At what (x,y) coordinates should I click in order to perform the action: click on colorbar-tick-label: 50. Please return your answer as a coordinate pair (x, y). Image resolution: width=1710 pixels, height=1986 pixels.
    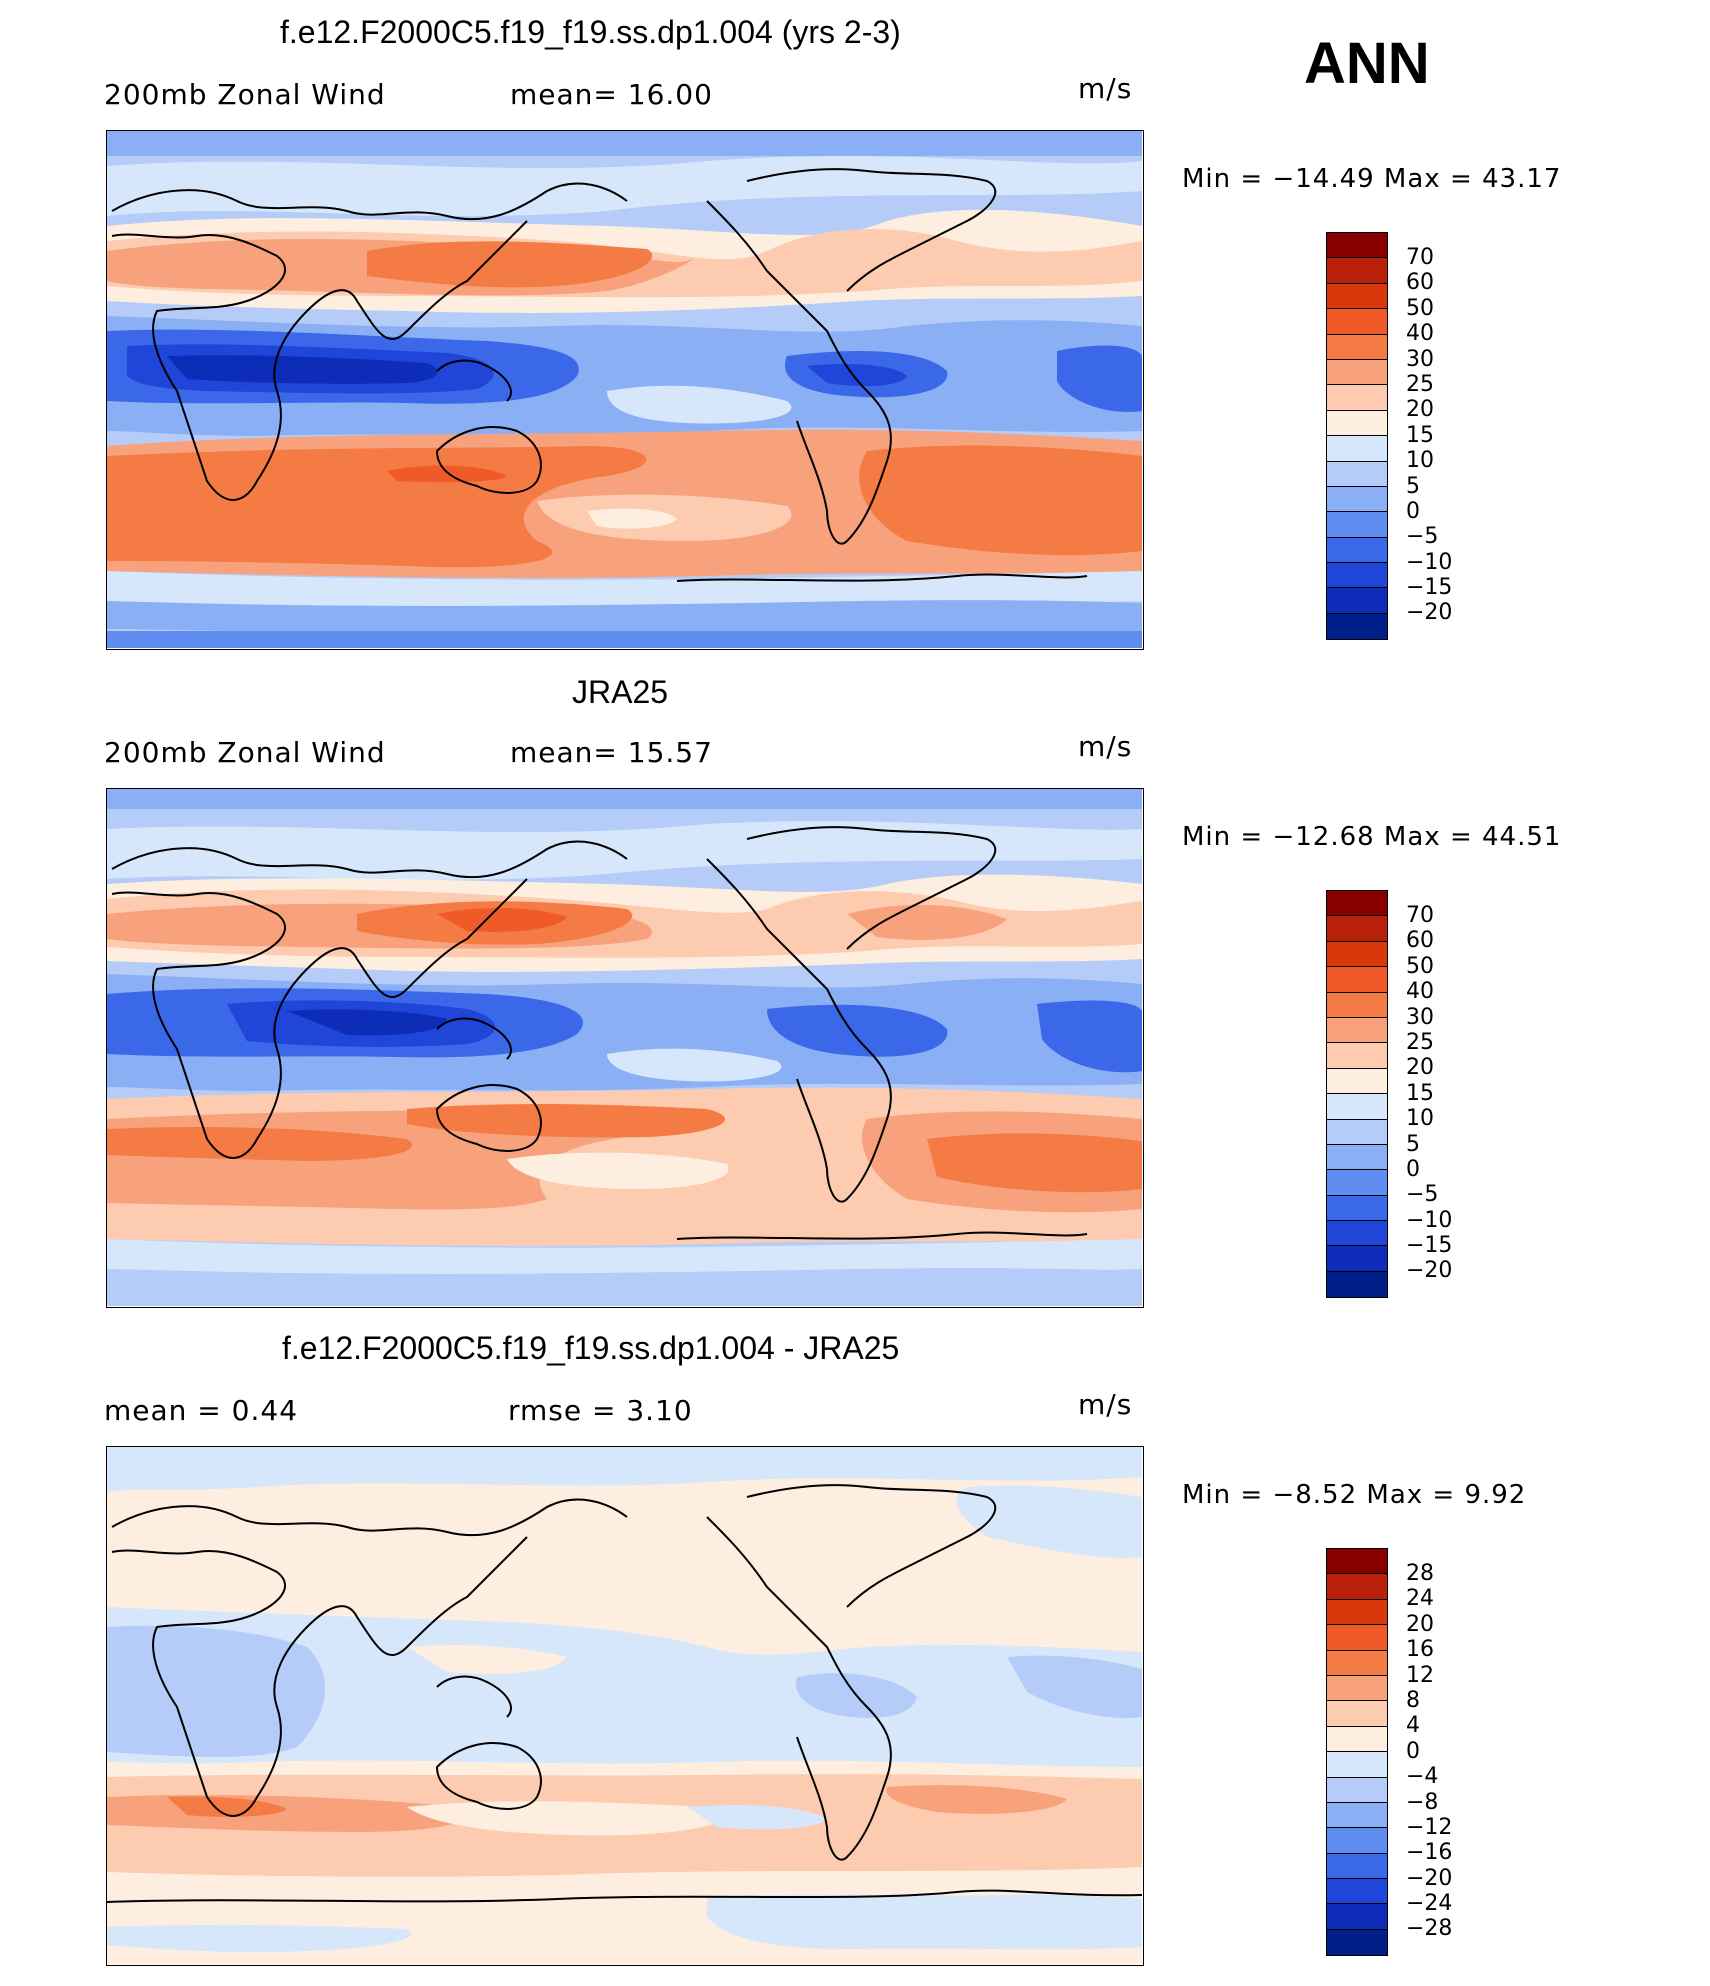
    Looking at the image, I should click on (1420, 966).